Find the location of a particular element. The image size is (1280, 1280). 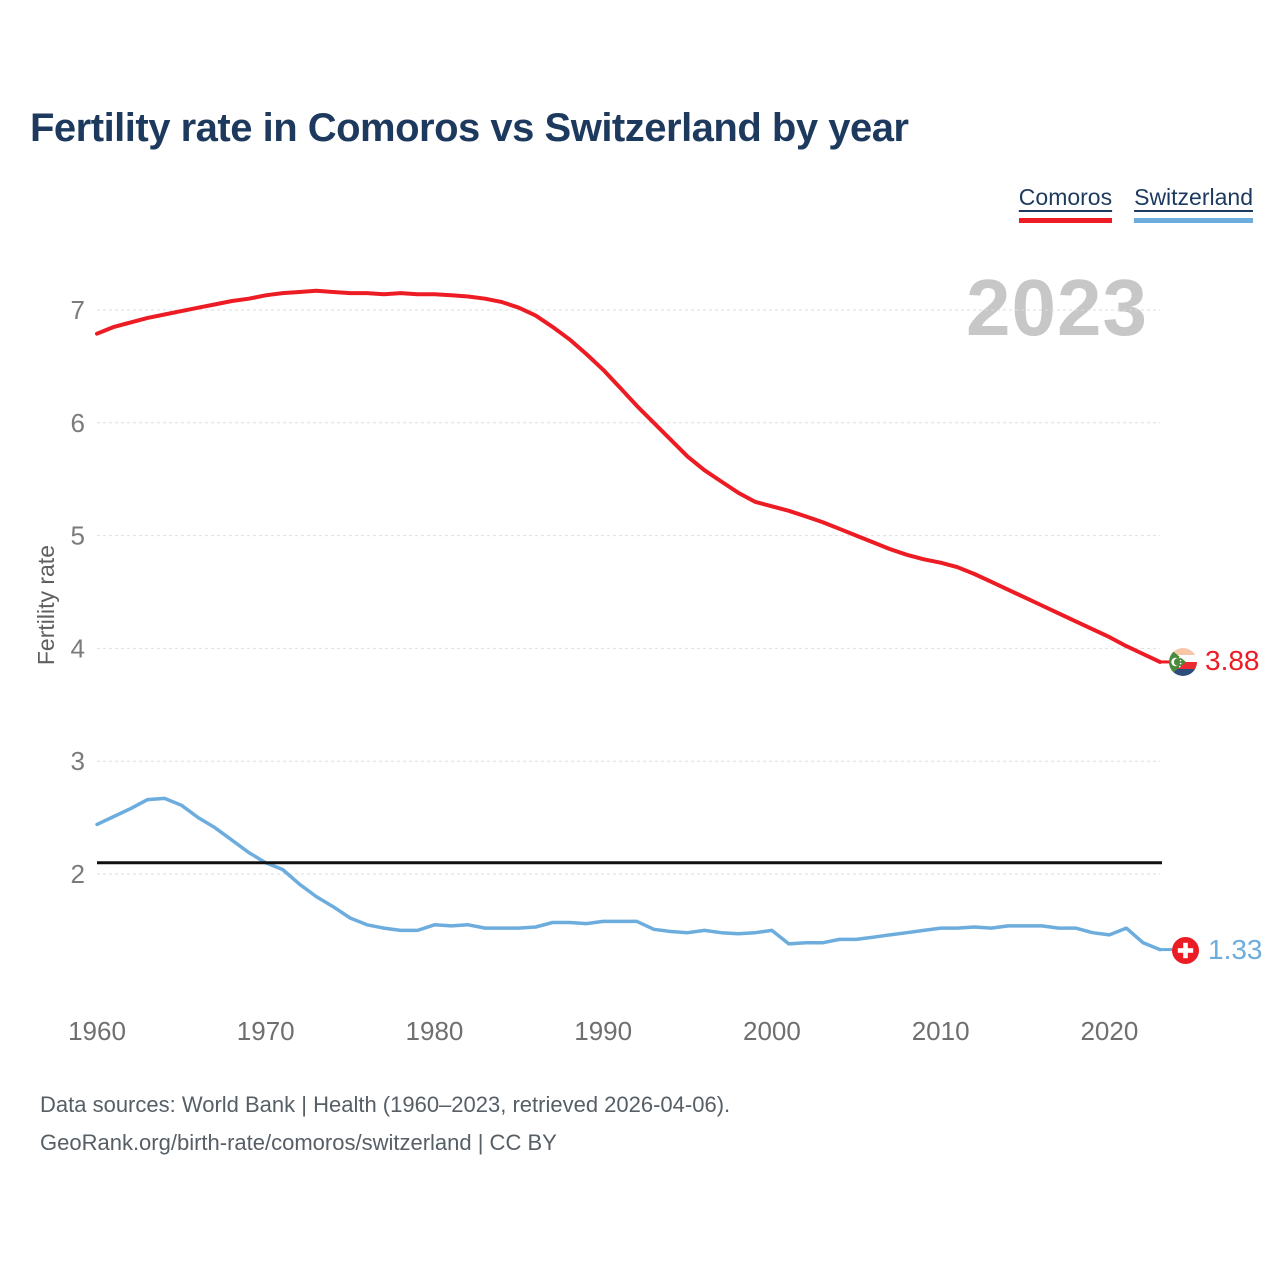

switzerland-end-value: 1.33 is located at coordinates (1235, 949).